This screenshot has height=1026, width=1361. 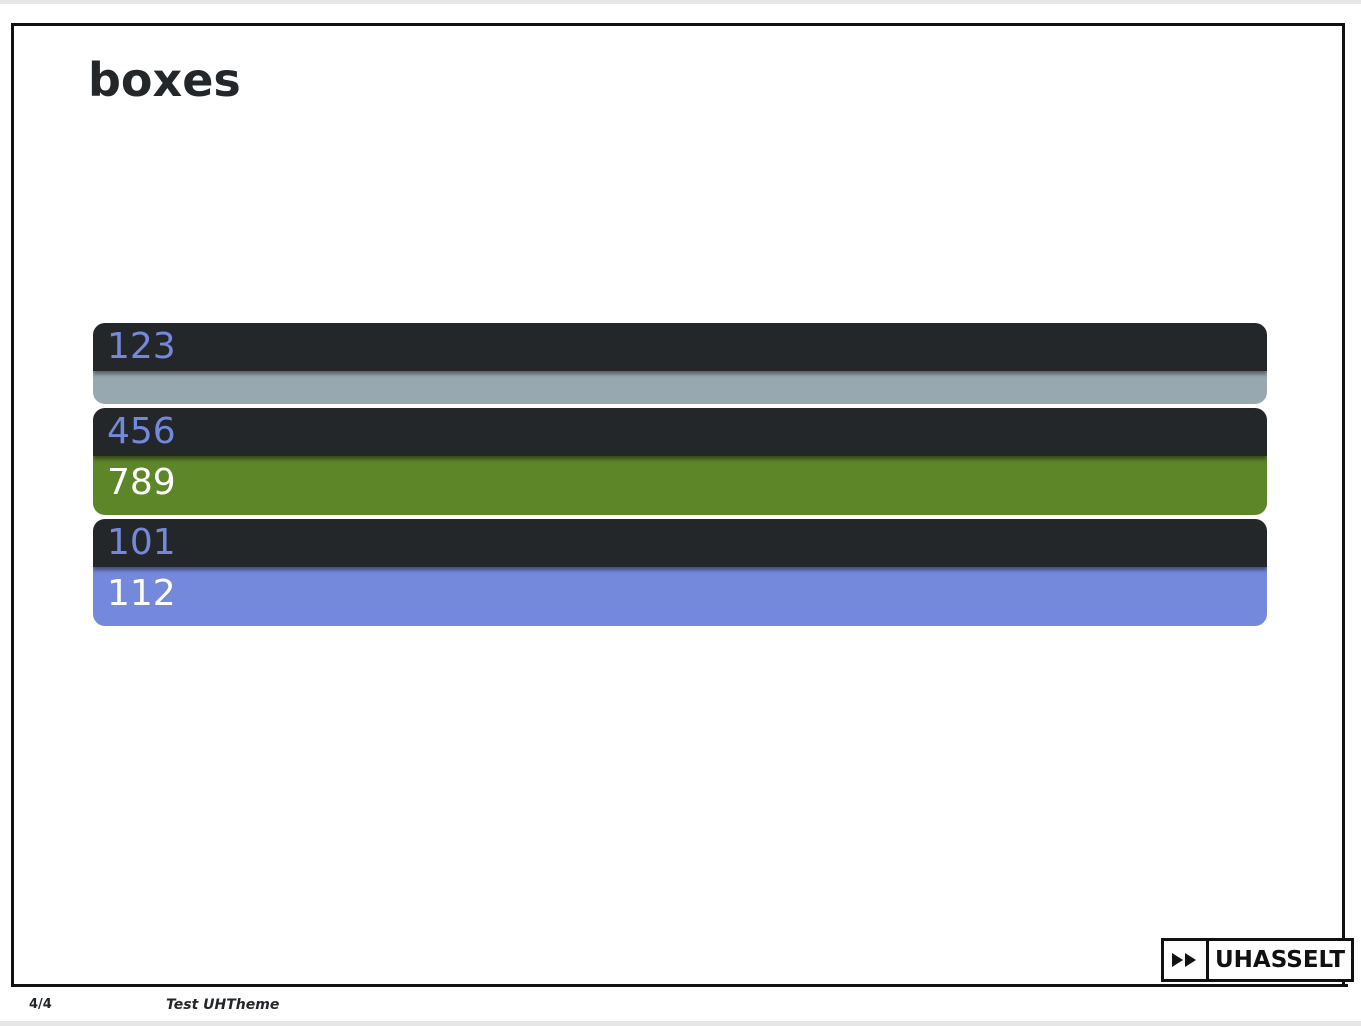 I want to click on page-bottom-edge, so click(x=680, y=1023).